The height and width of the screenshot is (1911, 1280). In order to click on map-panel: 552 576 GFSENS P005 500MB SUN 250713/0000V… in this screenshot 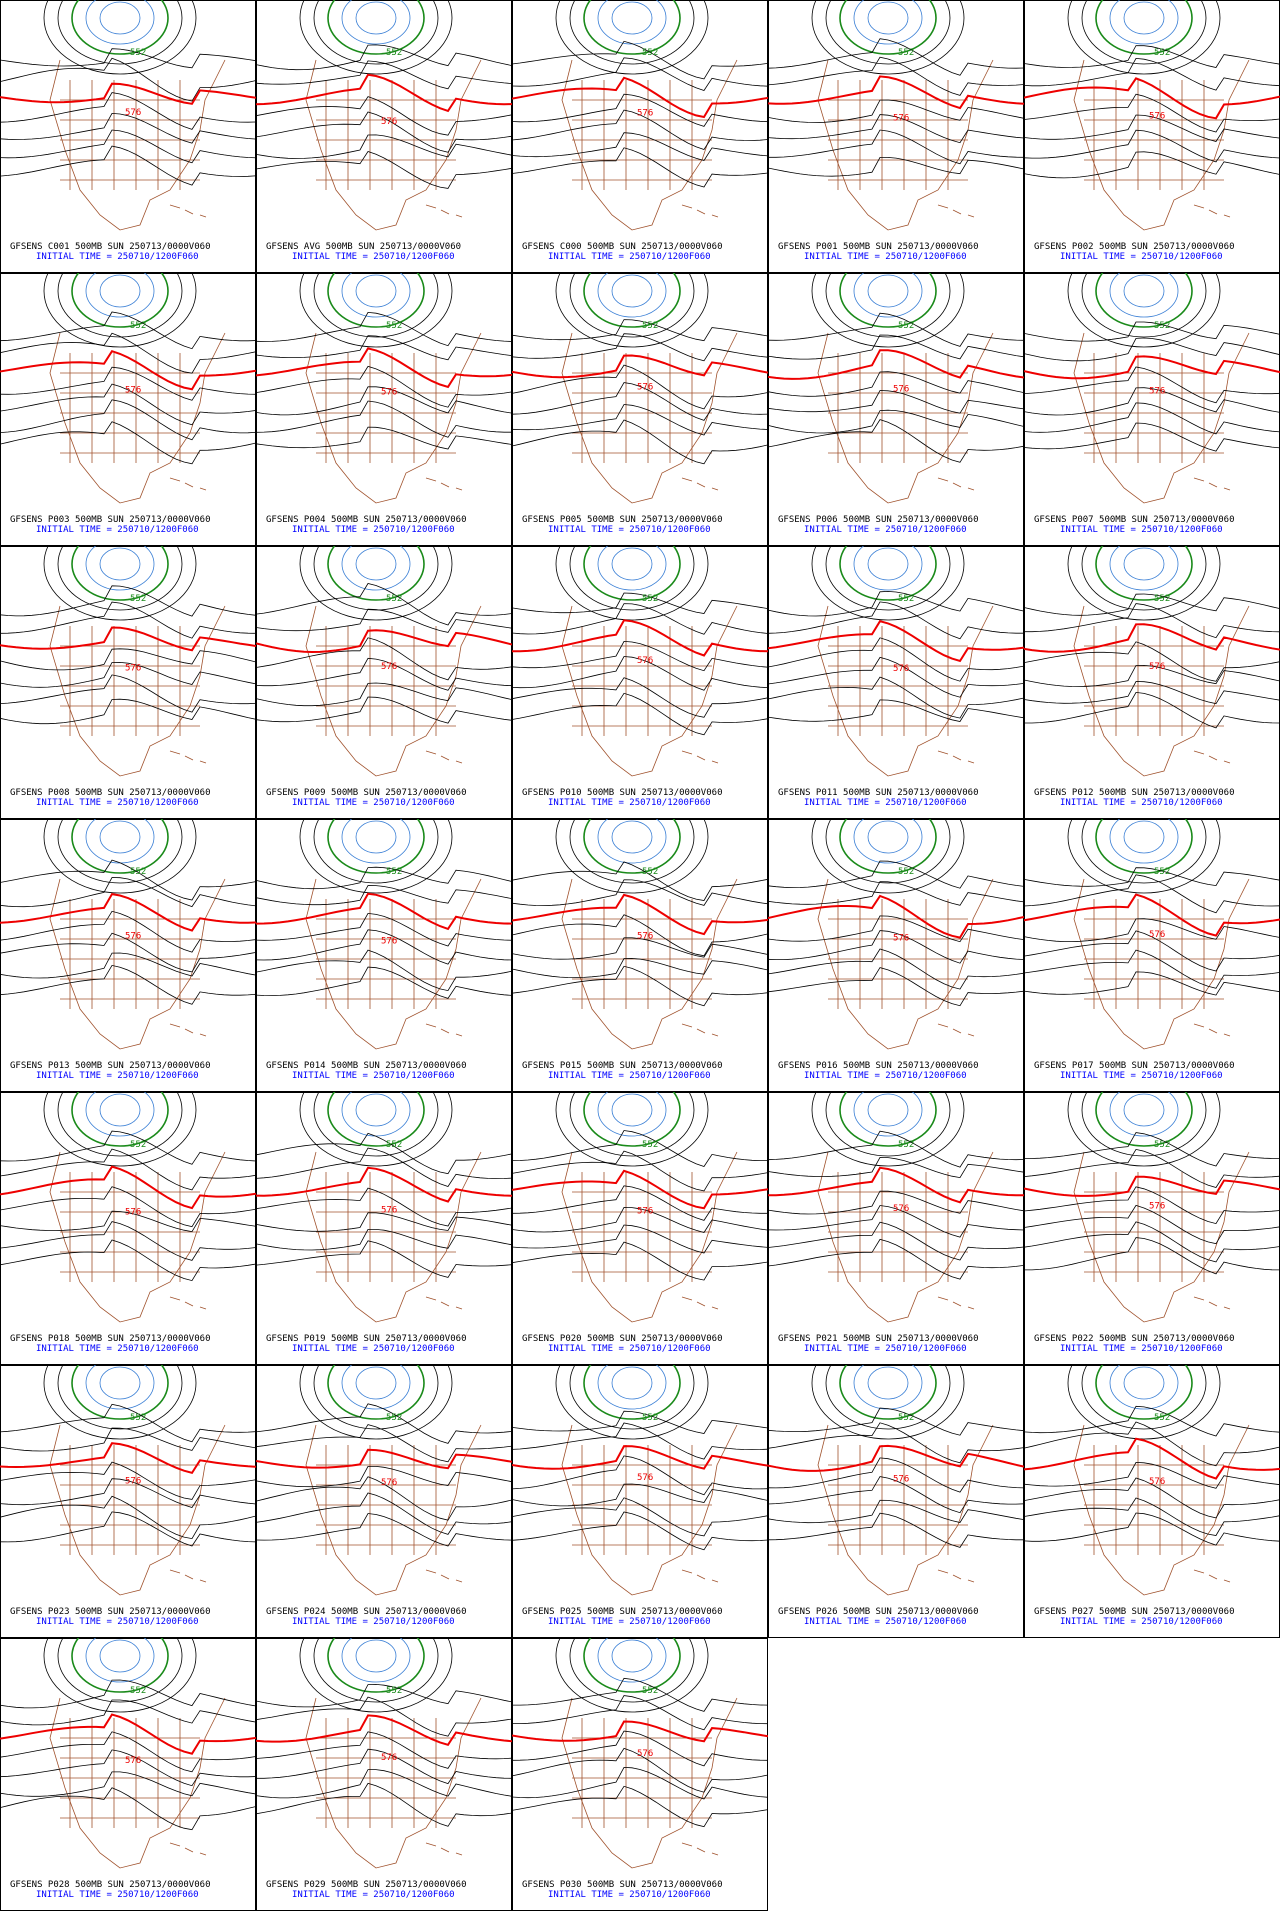, I will do `click(640, 409)`.